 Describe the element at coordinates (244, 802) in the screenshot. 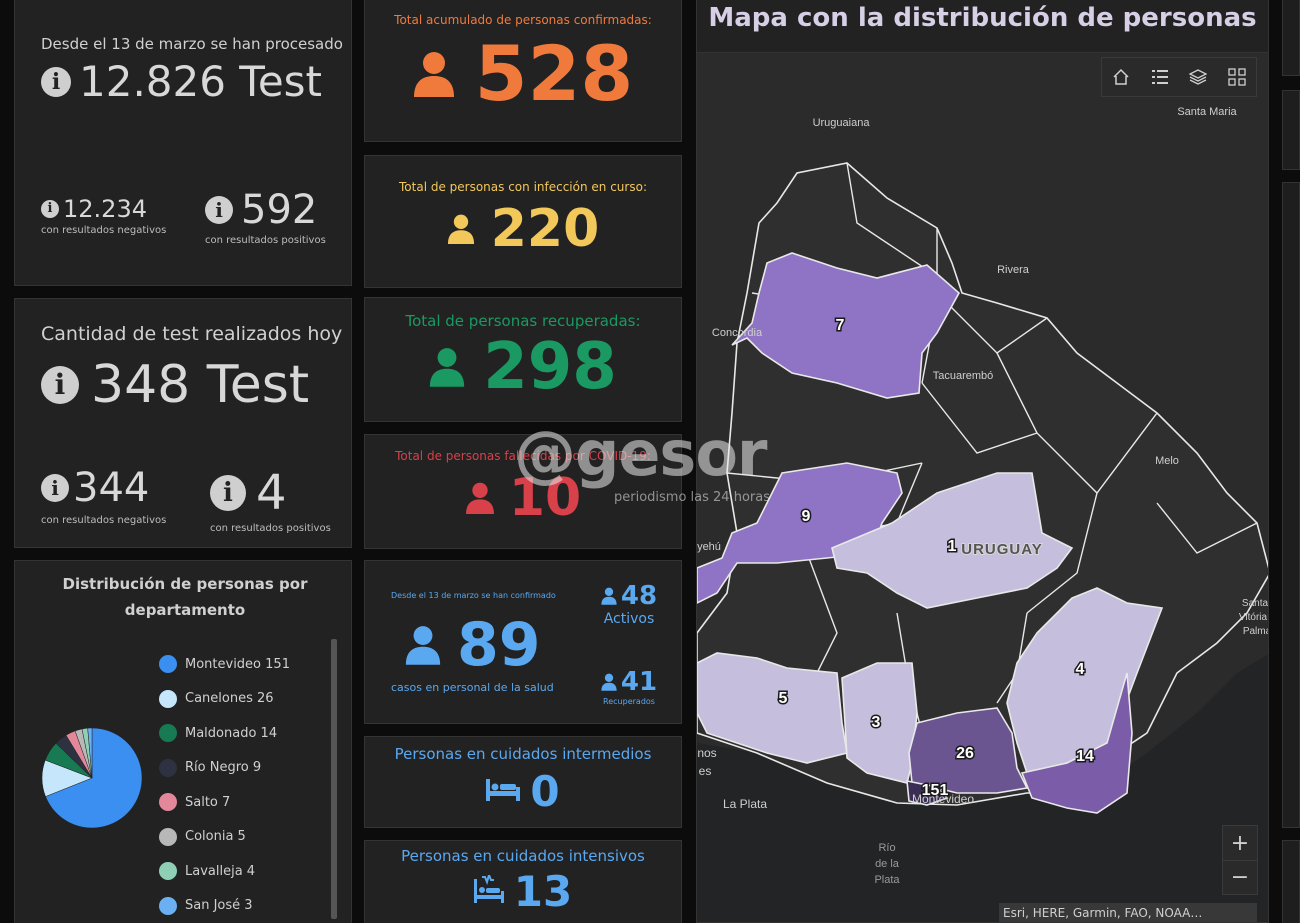

I see `legend-item: Salto 7` at that location.